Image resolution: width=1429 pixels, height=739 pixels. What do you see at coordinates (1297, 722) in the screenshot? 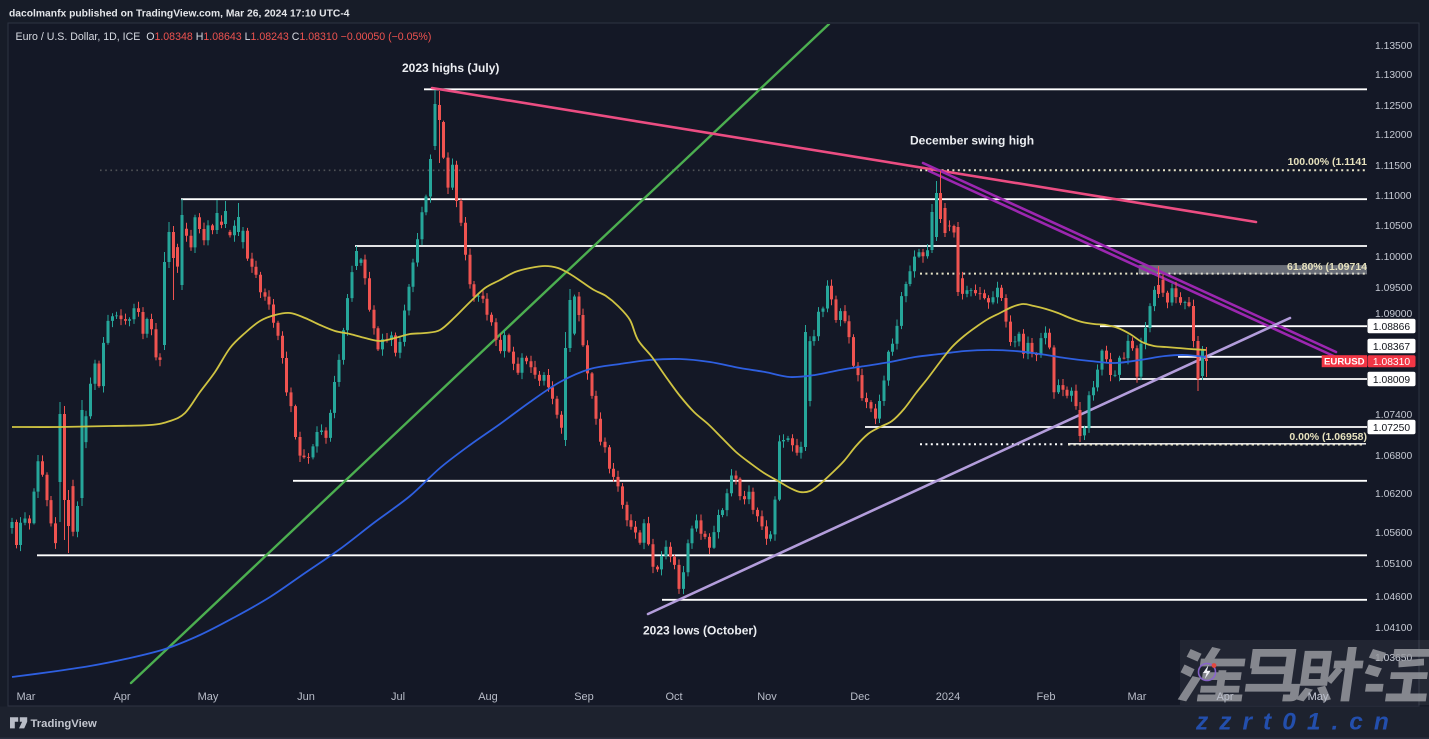
I see `svg-text: zzrt01.cn` at bounding box center [1297, 722].